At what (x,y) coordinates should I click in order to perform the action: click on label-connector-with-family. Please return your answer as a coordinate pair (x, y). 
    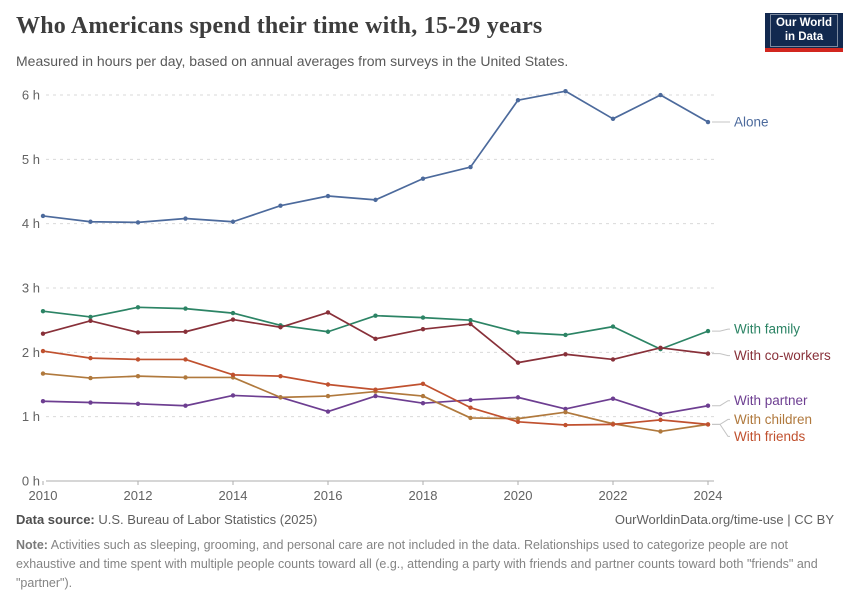
    Looking at the image, I should click on (721, 330).